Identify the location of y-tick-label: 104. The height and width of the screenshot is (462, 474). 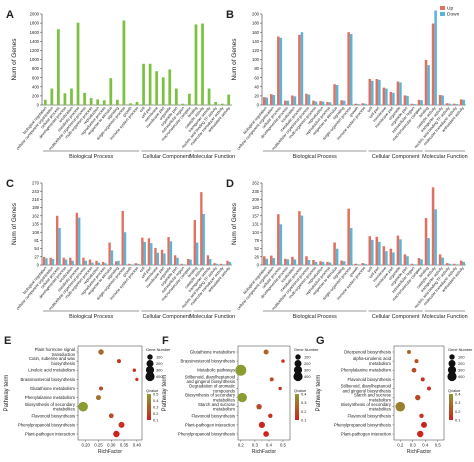
(256, 232).